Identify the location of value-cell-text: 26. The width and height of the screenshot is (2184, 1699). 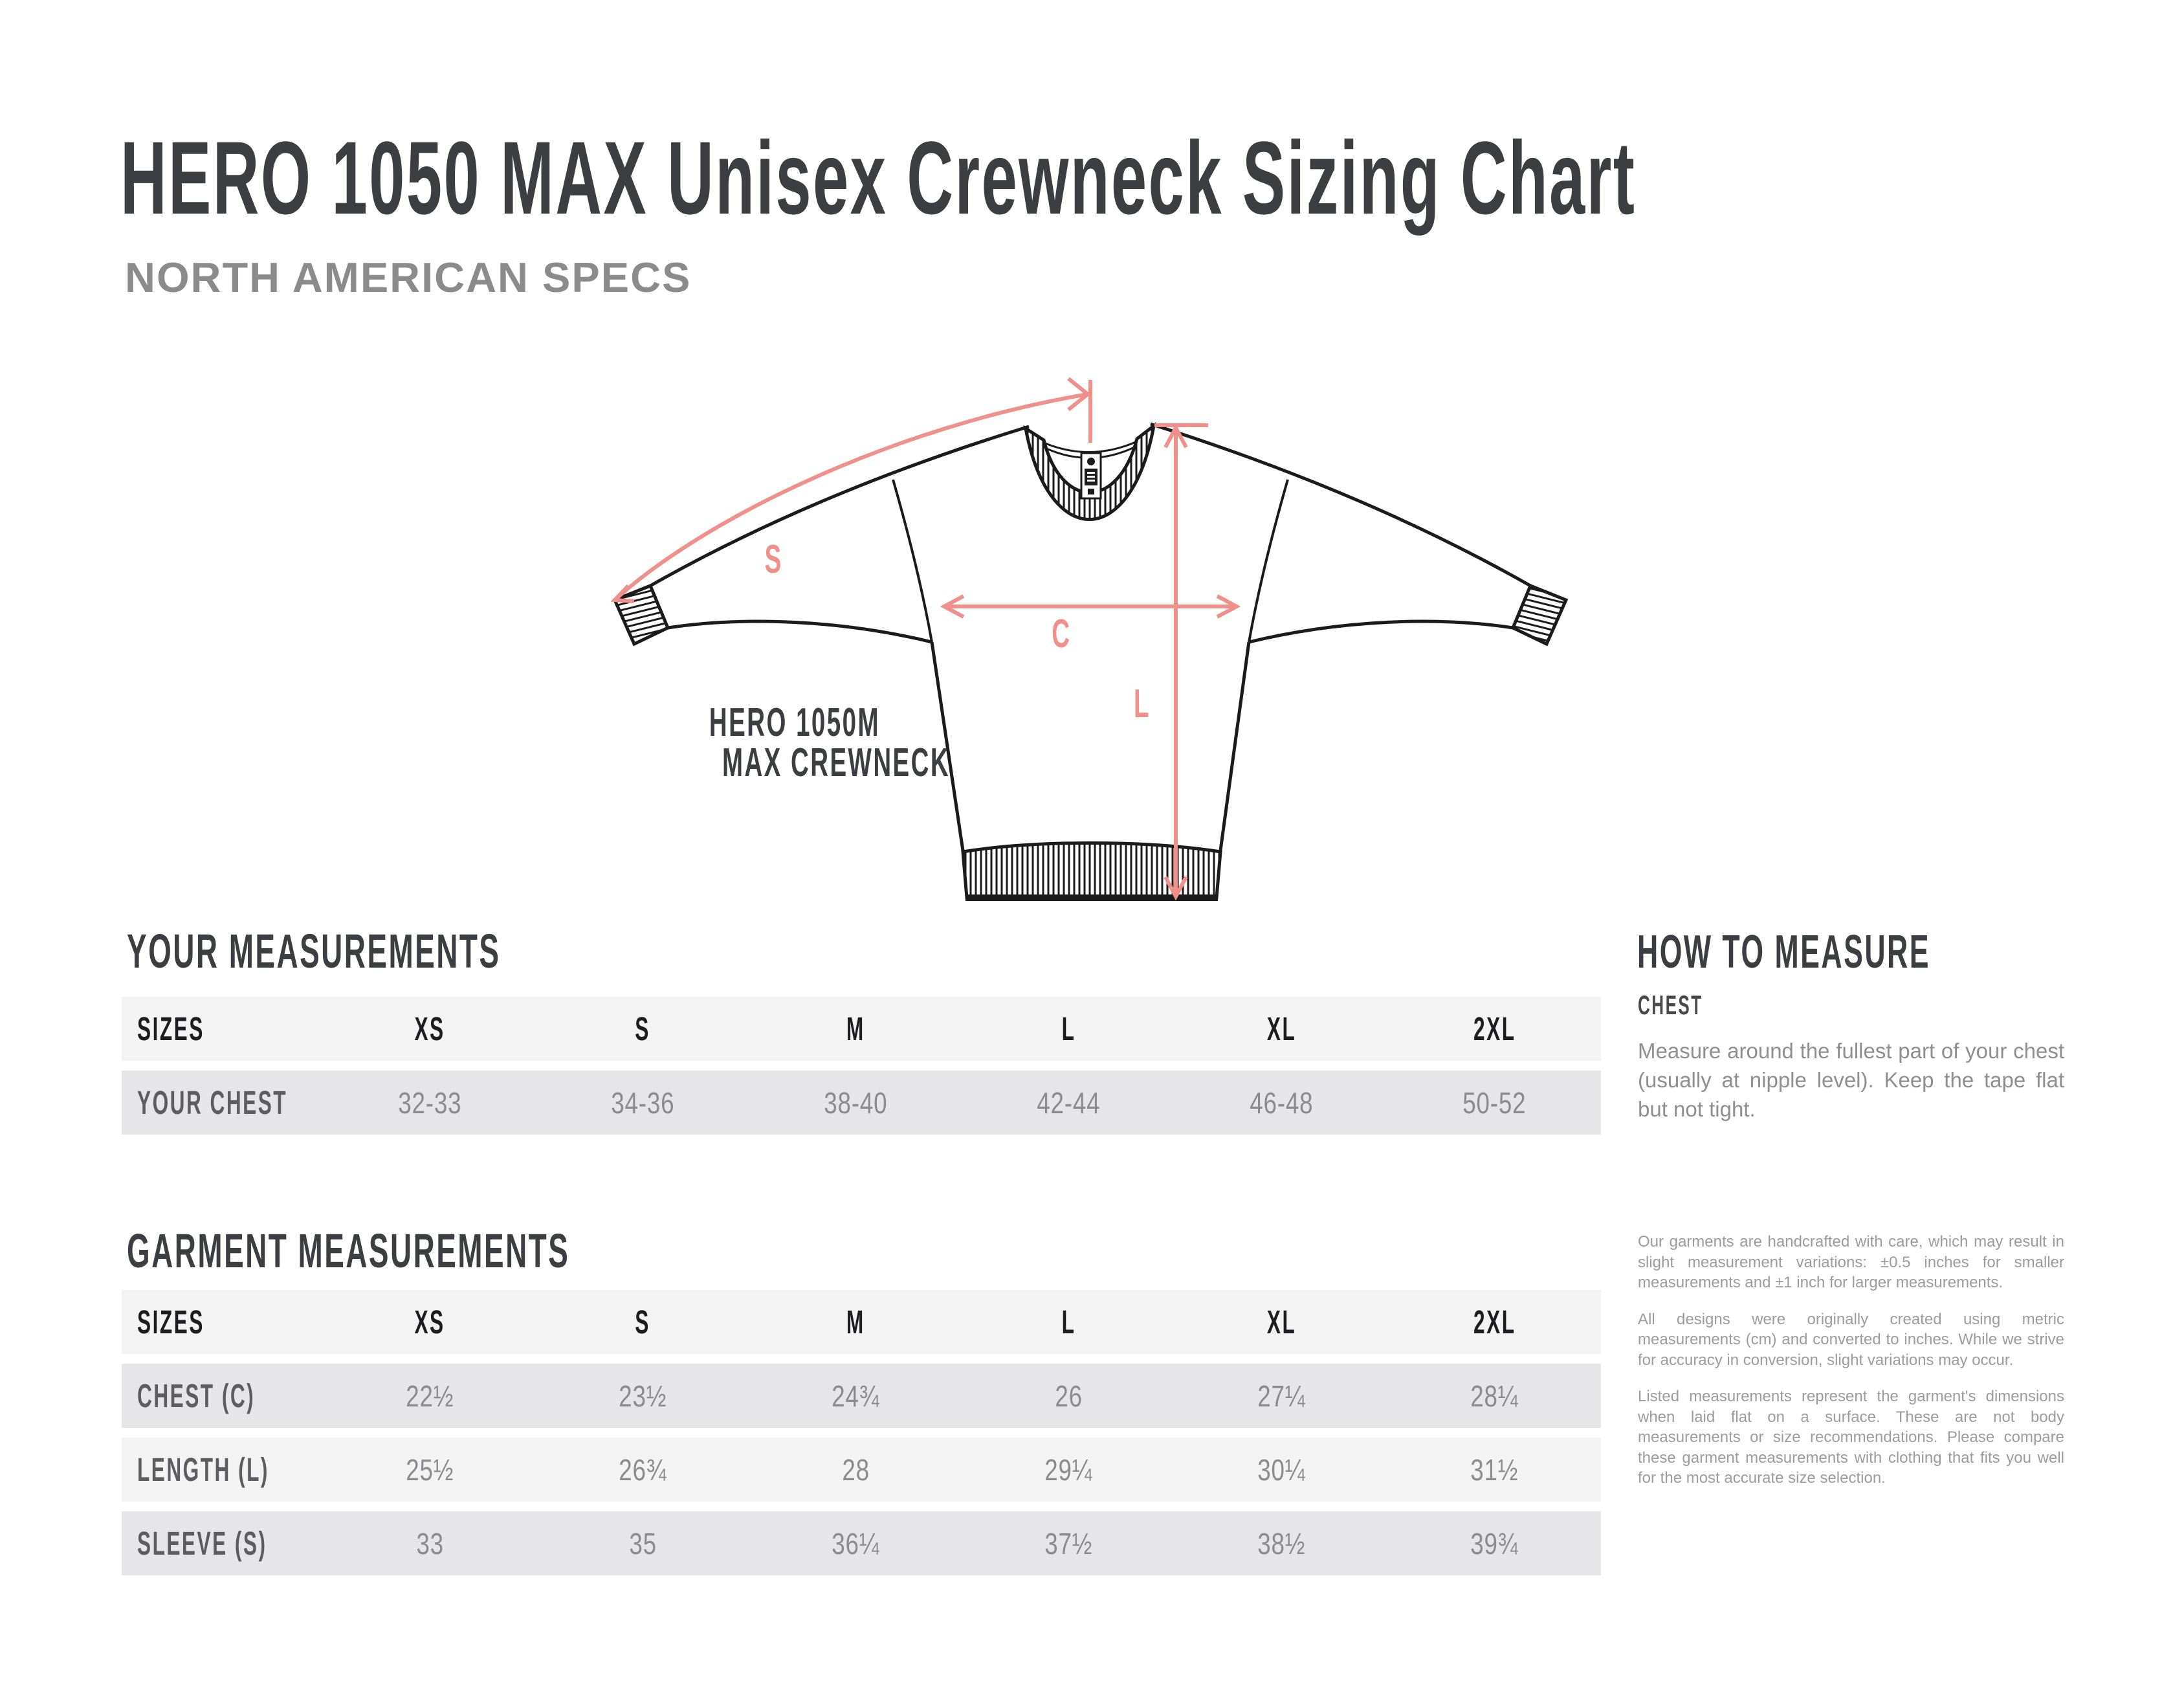
(1069, 1396).